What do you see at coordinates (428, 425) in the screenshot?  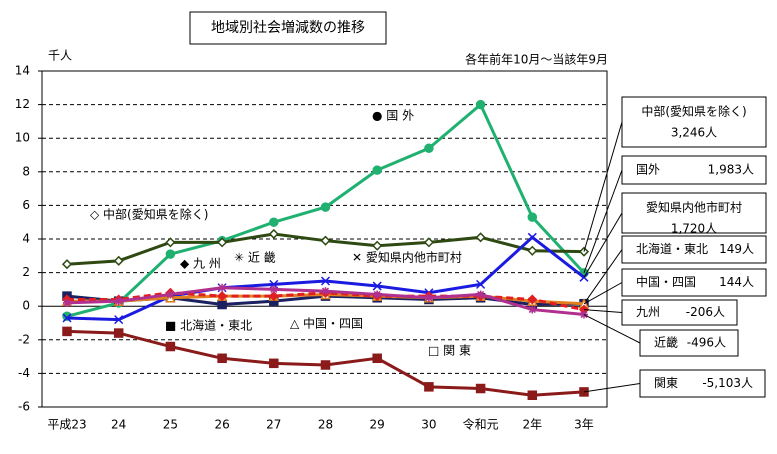 I see `x-tick-label: 30` at bounding box center [428, 425].